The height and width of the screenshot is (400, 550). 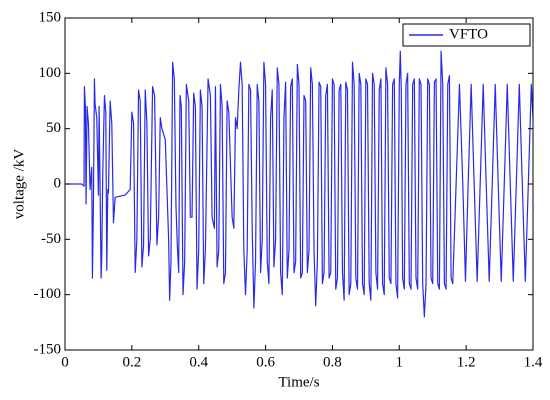 I want to click on legend-box, so click(x=466, y=35).